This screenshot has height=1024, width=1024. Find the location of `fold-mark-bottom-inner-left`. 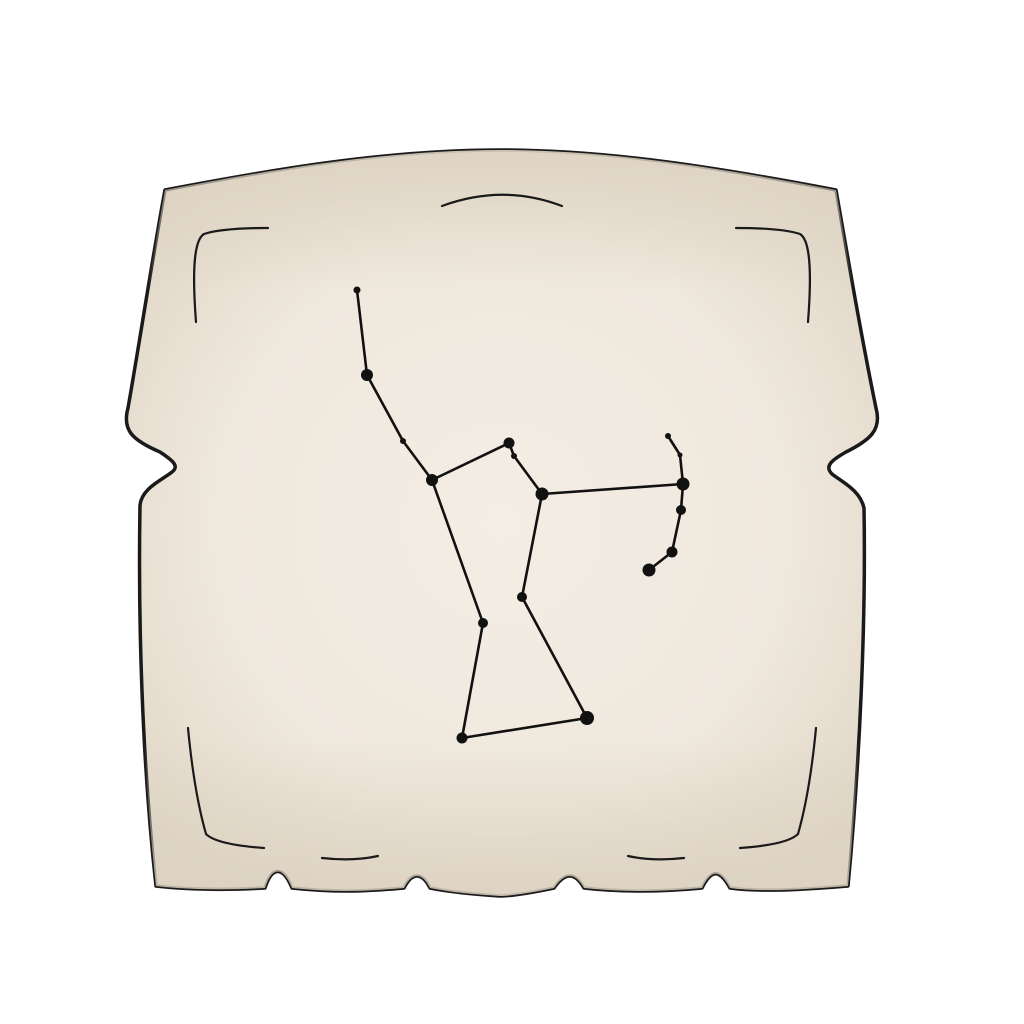

fold-mark-bottom-inner-left is located at coordinates (350, 857).